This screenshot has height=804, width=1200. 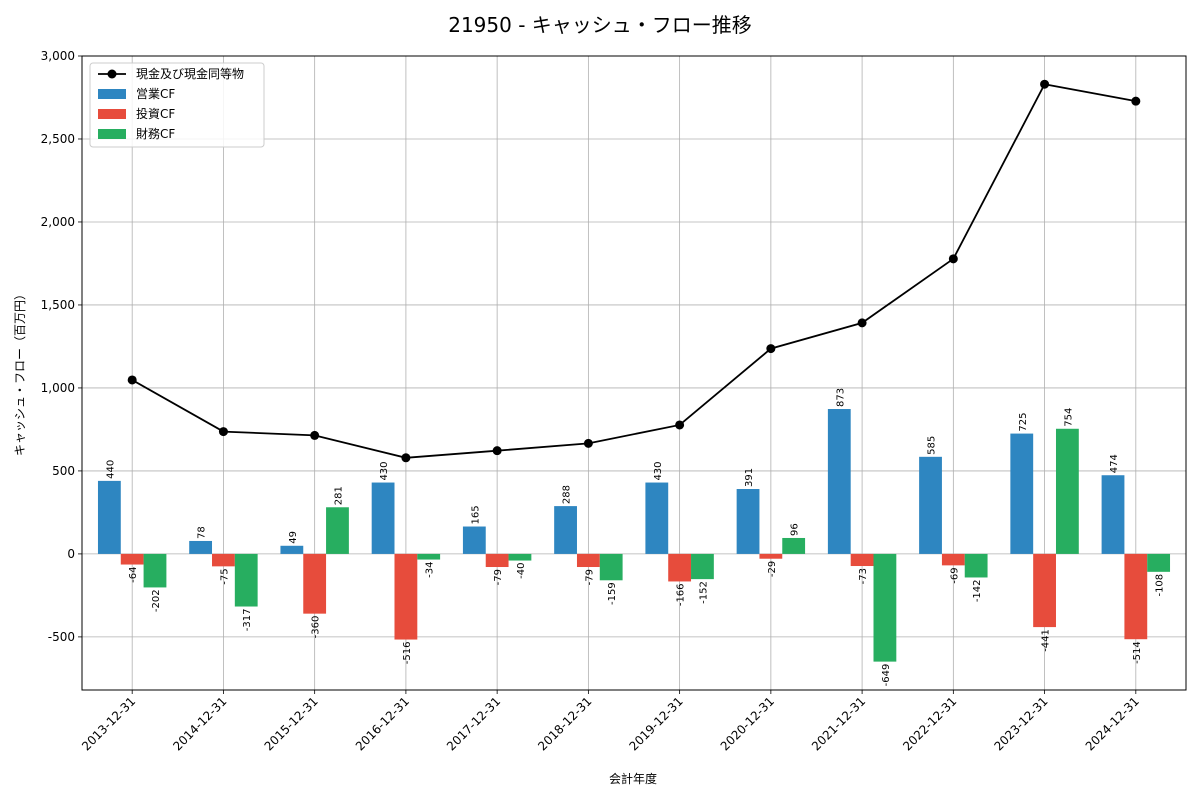 What do you see at coordinates (58, 139) in the screenshot?
I see `y-tick-label: 2,500` at bounding box center [58, 139].